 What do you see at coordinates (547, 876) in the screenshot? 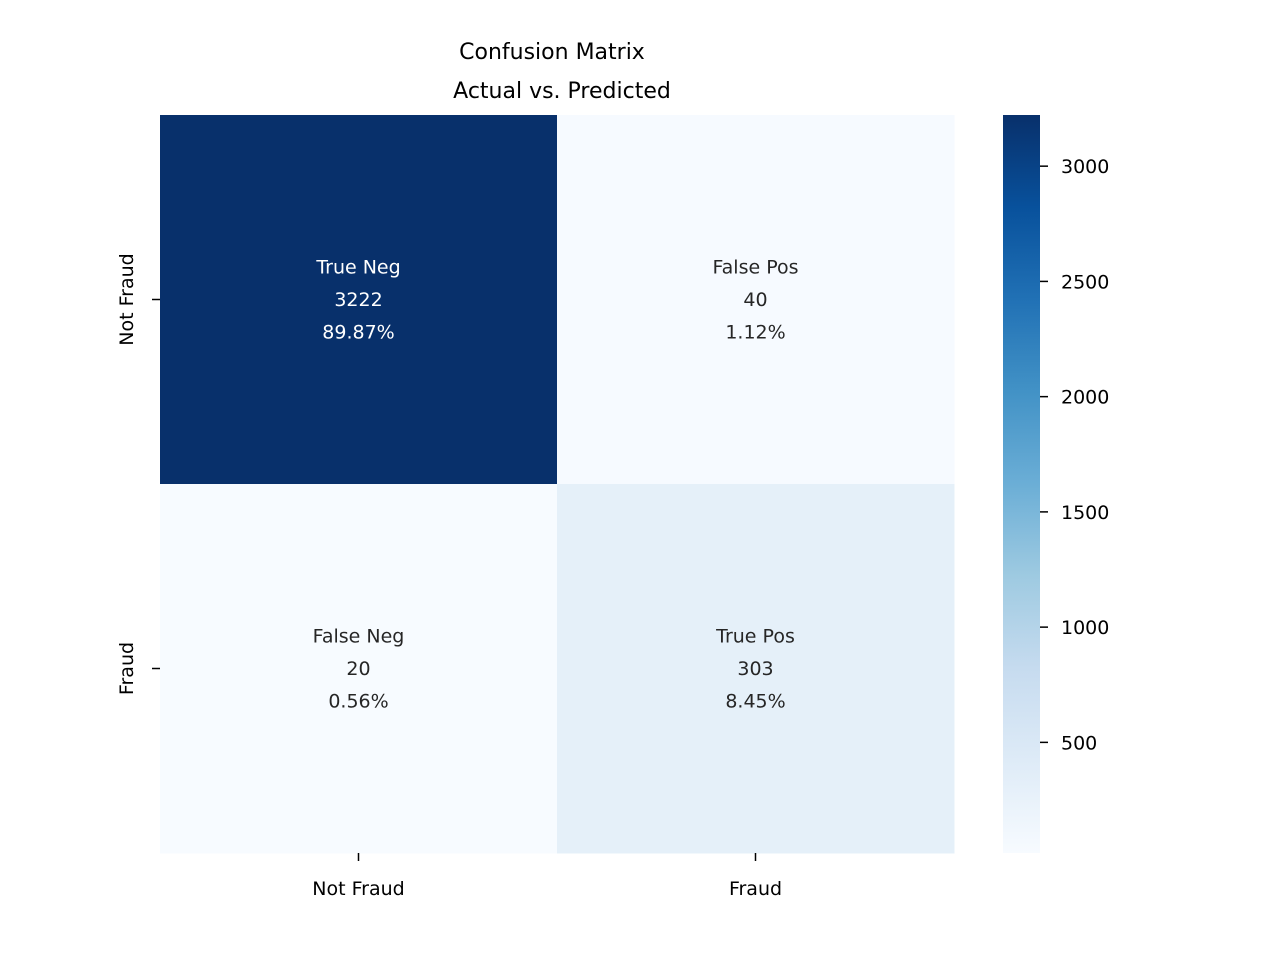
I see `x-axis: Not Fraud Fraud` at bounding box center [547, 876].